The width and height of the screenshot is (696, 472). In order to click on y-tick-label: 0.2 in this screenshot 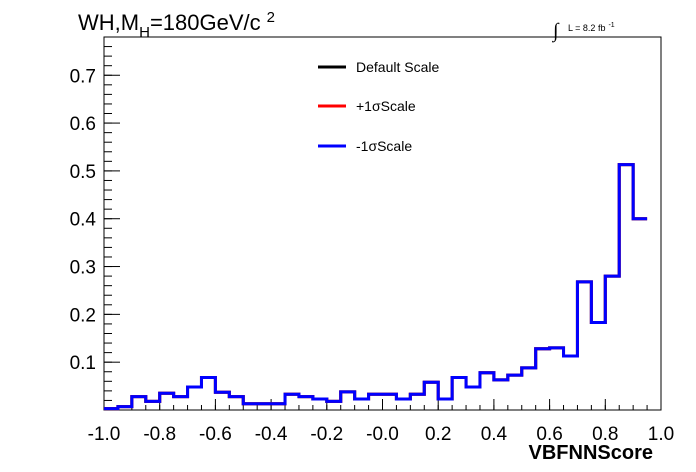, I will do `click(83, 315)`.